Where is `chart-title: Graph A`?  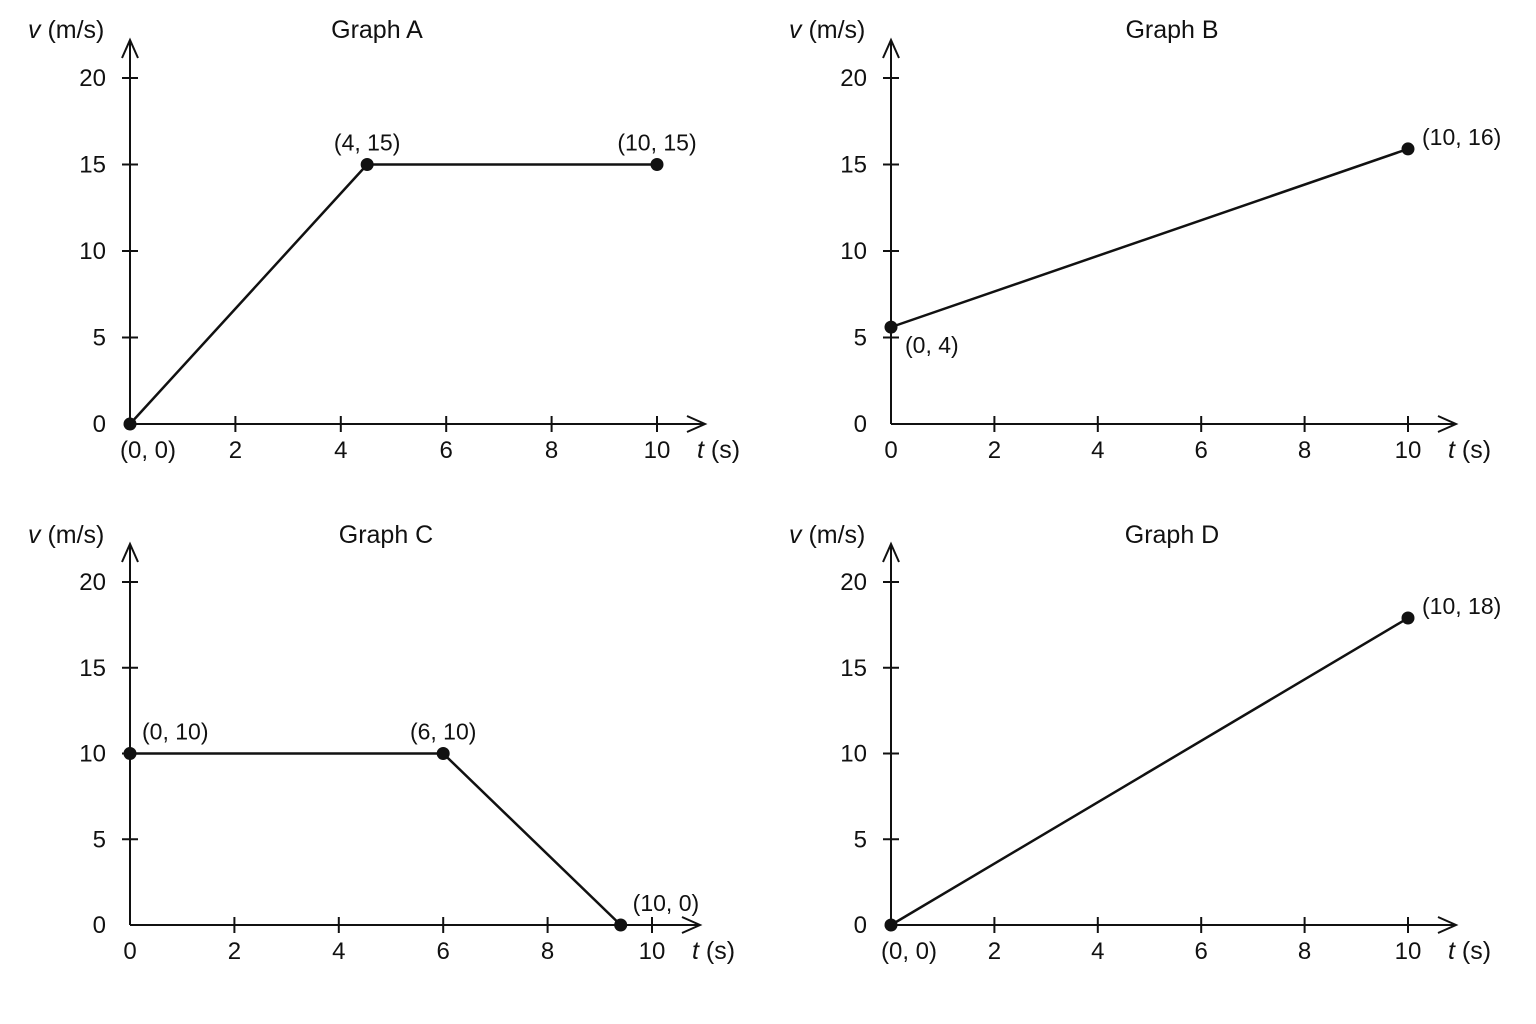
chart-title: Graph A is located at coordinates (377, 30).